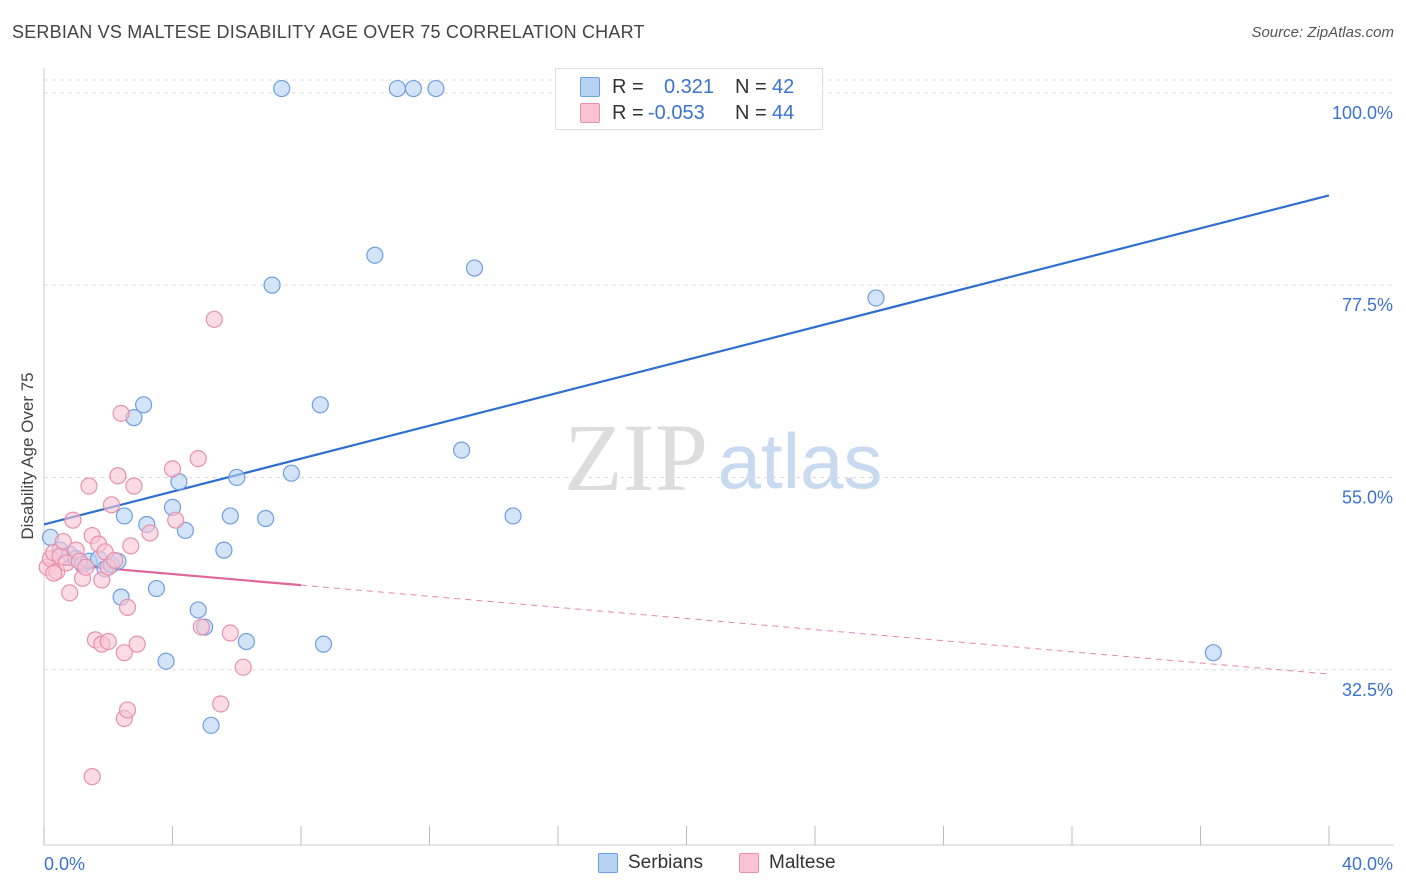 The image size is (1406, 892). I want to click on legend-r-value: 0.321, so click(689, 87).